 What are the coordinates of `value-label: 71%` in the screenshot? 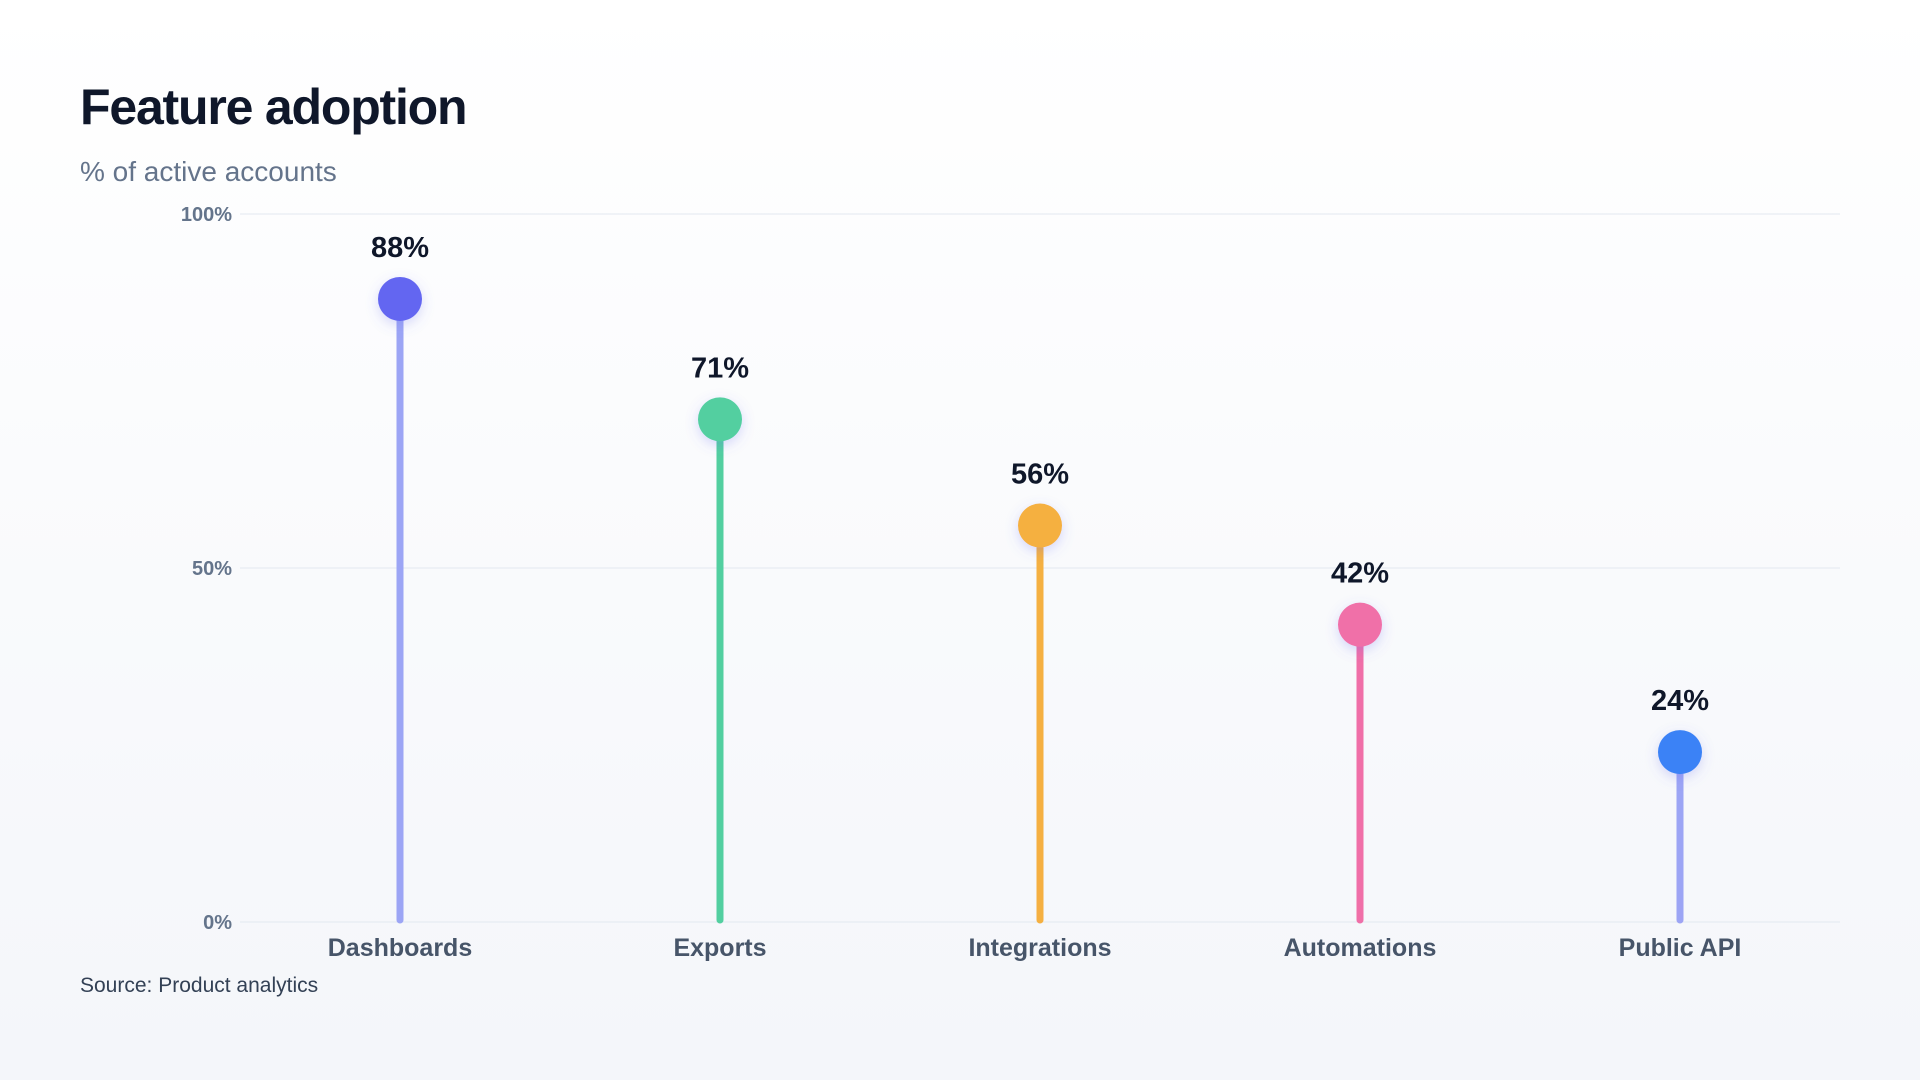 It's located at (720, 368).